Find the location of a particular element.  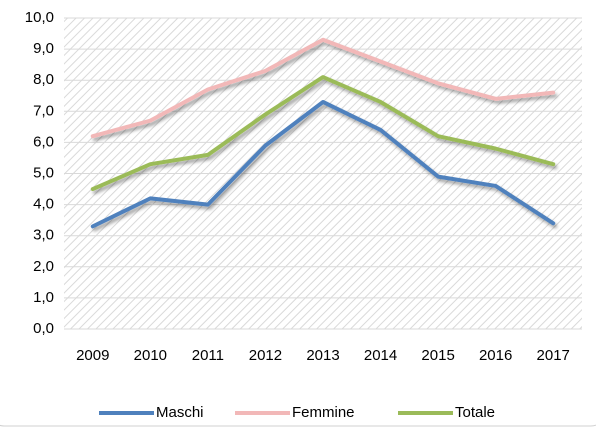

x-tick-label: 2013 is located at coordinates (322, 355).